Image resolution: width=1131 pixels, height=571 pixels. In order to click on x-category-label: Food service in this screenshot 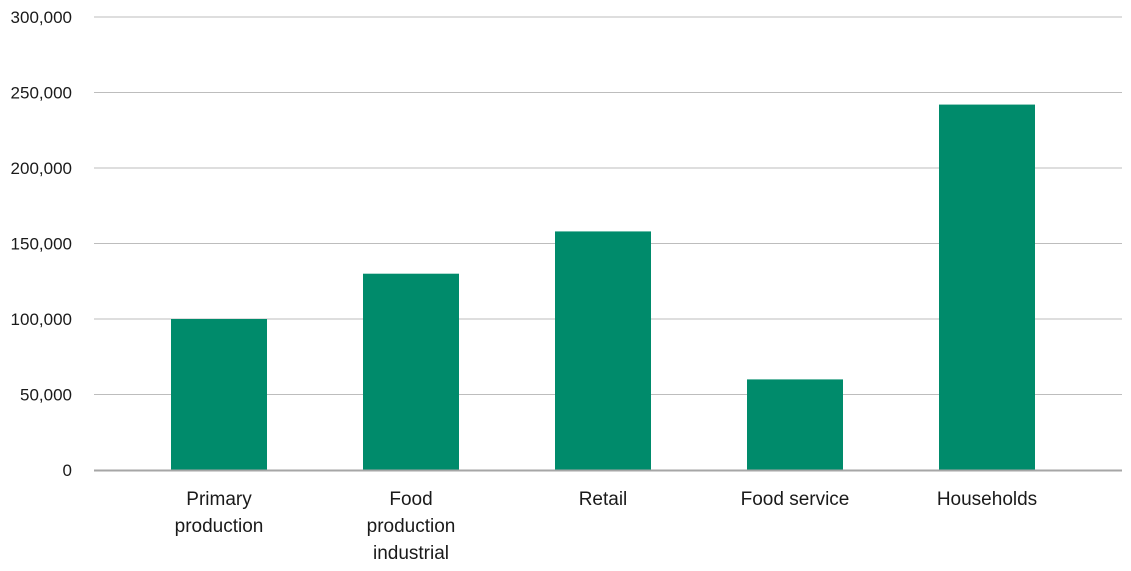, I will do `click(795, 499)`.